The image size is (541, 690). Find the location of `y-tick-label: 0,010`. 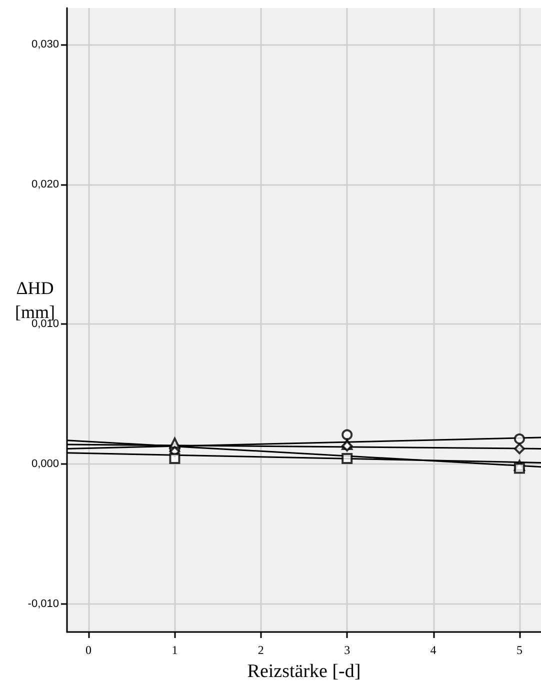

y-tick-label: 0,010 is located at coordinates (45, 324).